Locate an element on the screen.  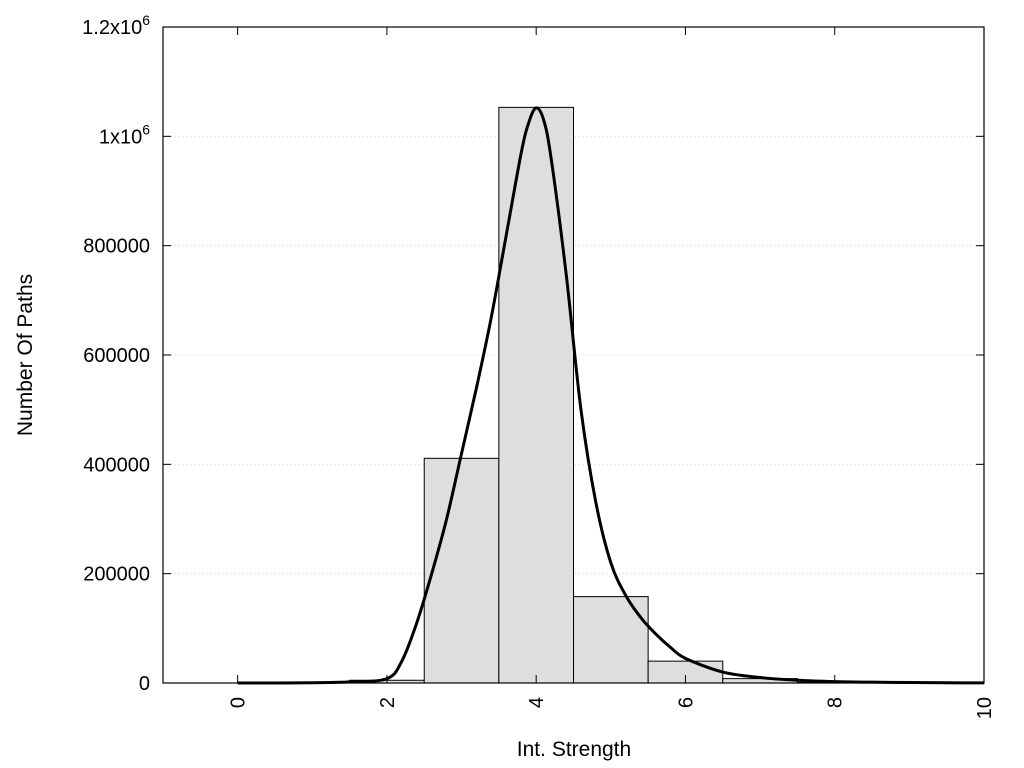
x-tick-label: 6 is located at coordinates (686, 702).